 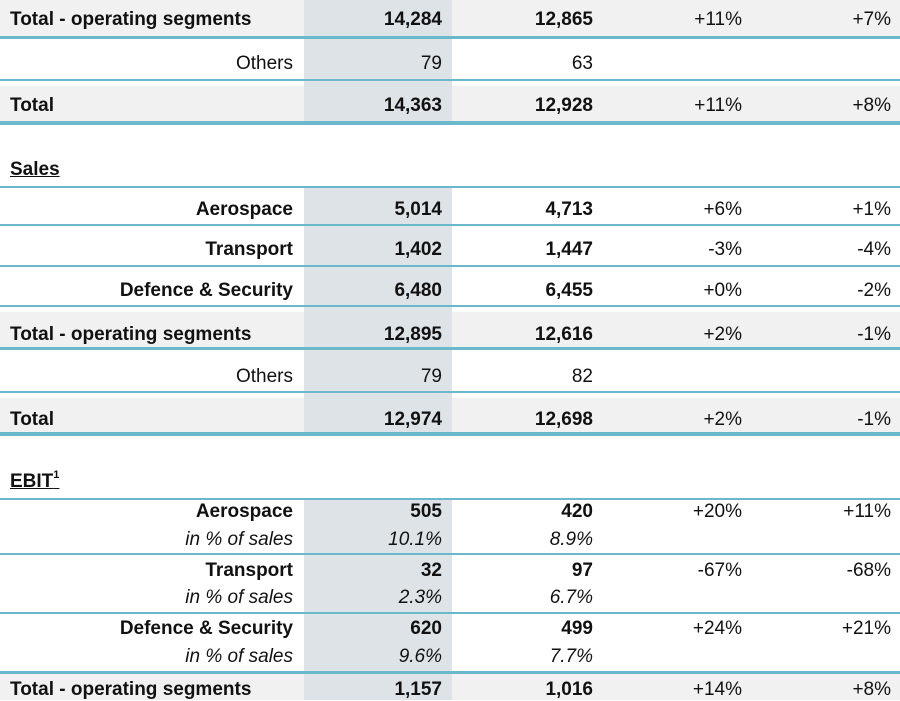 What do you see at coordinates (866, 628) in the screenshot?
I see `change-organic: +21%` at bounding box center [866, 628].